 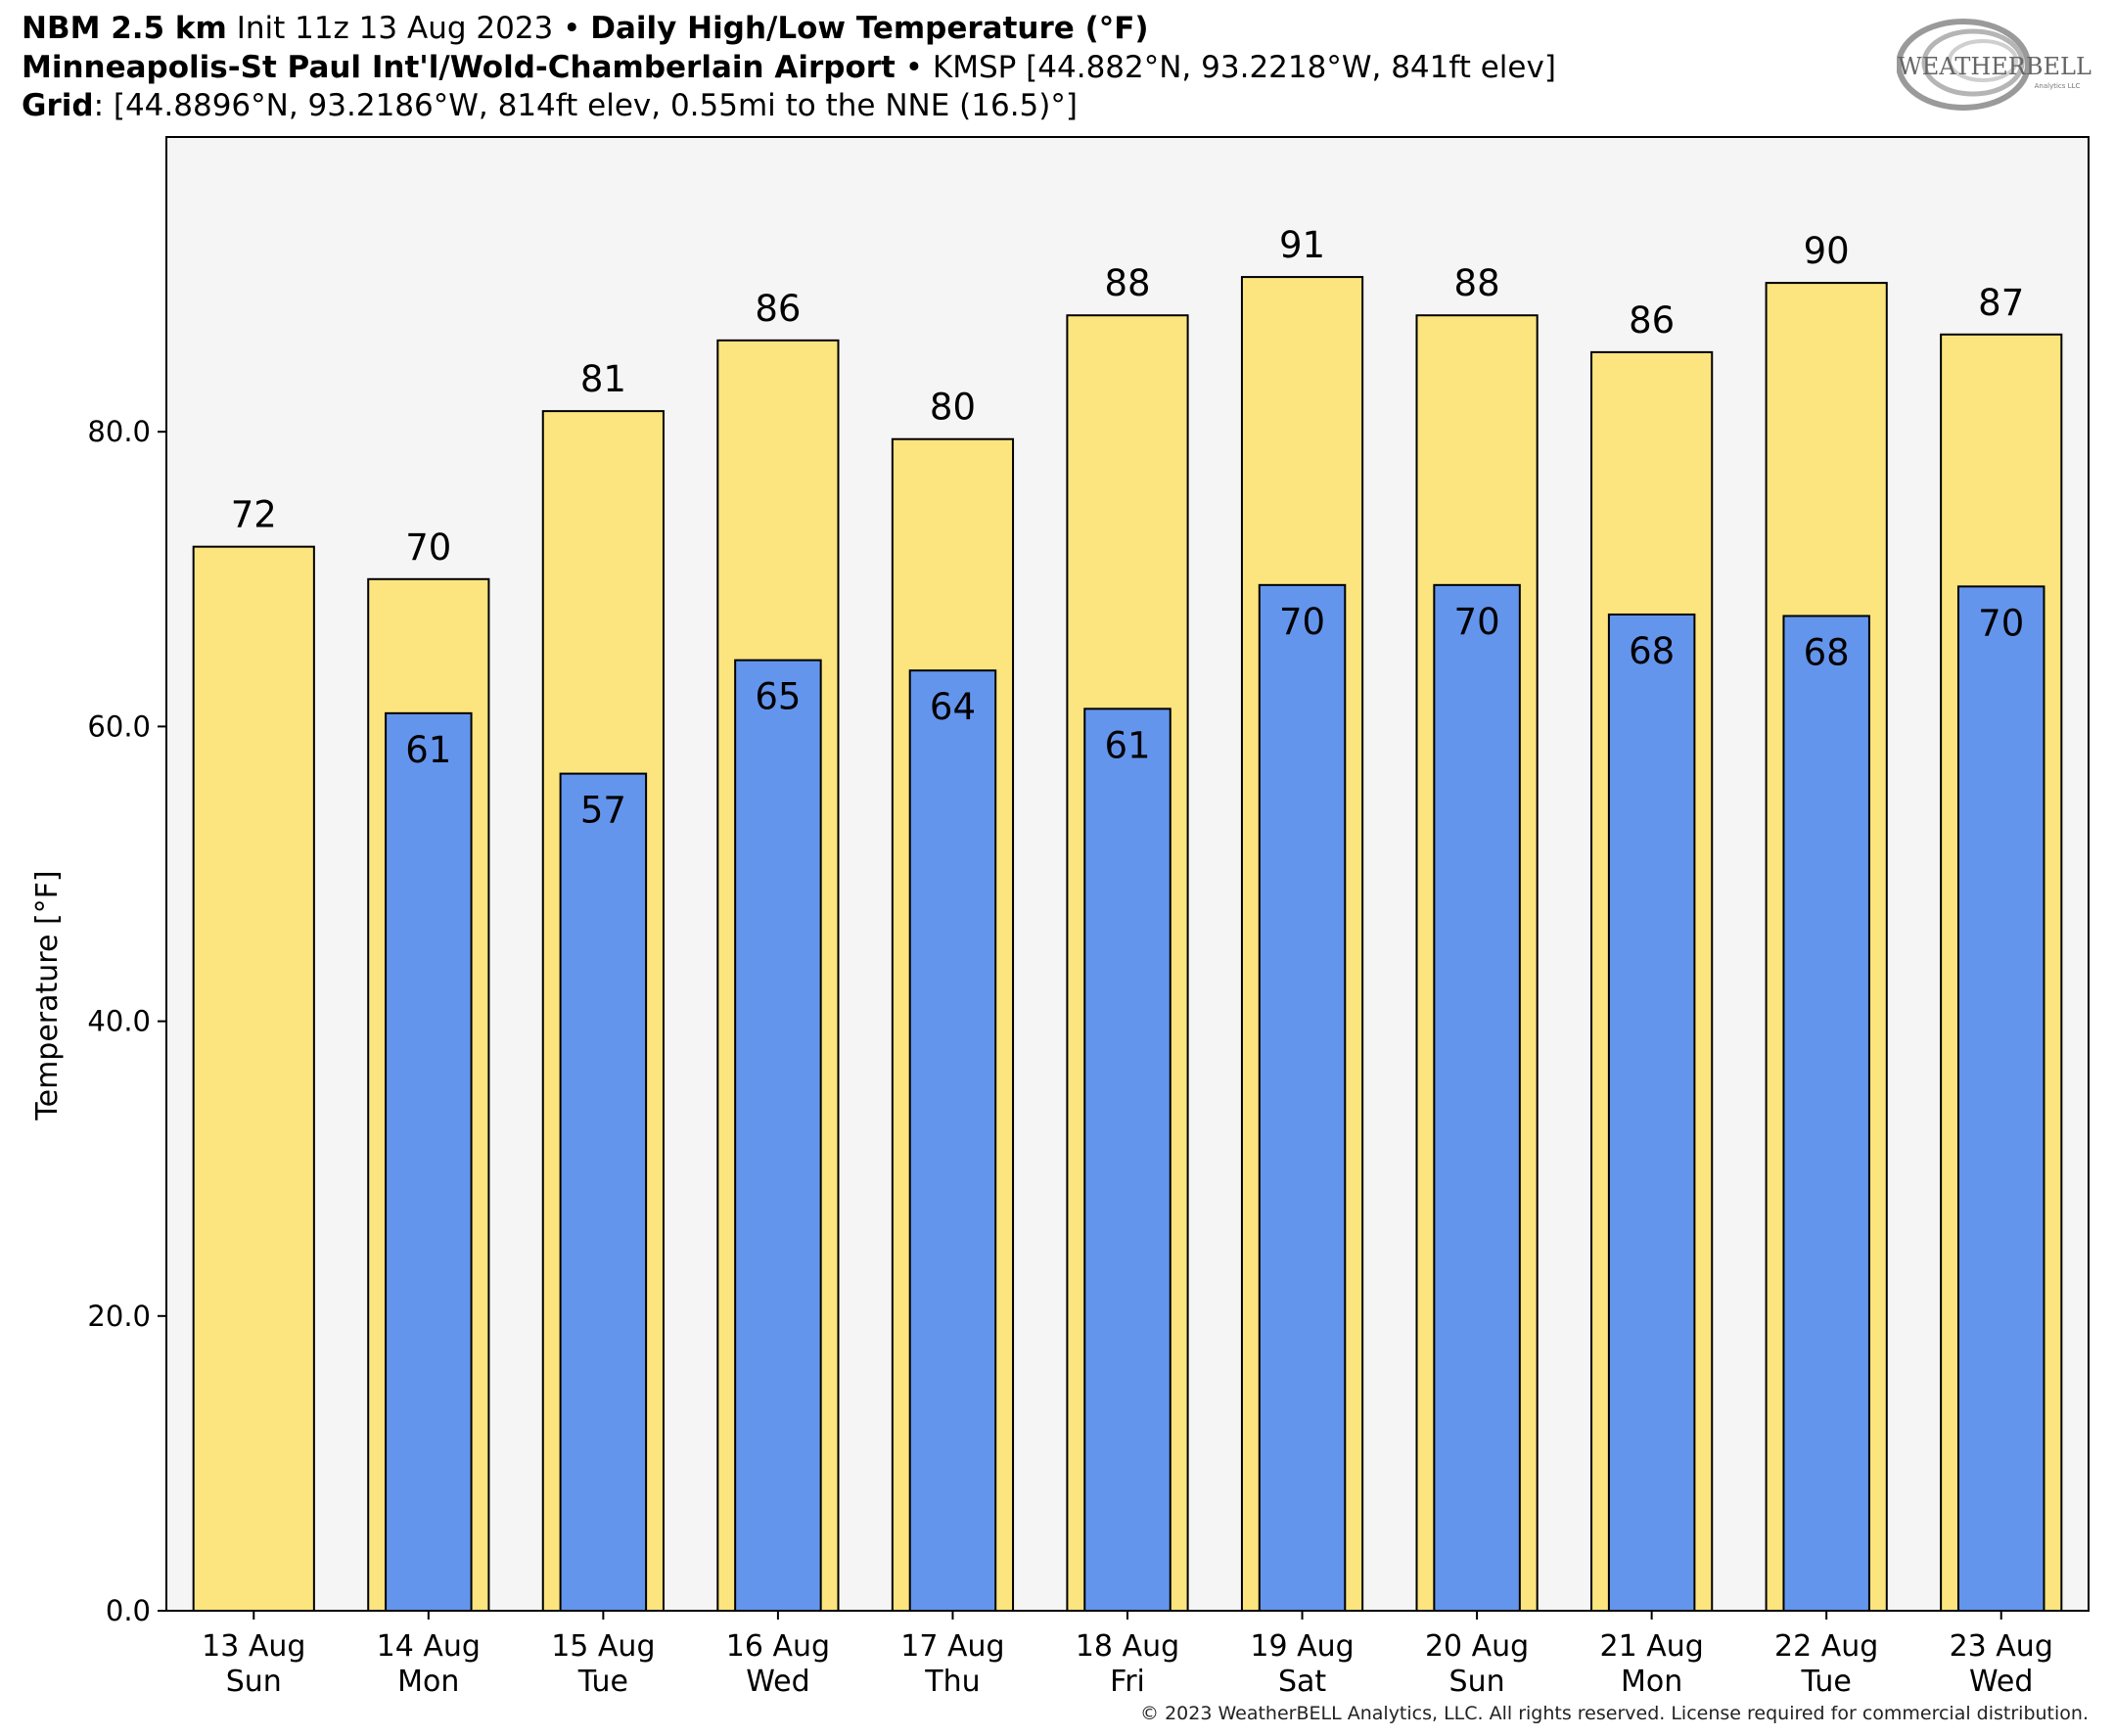 What do you see at coordinates (1302, 1682) in the screenshot?
I see `x-tick-day: Sat` at bounding box center [1302, 1682].